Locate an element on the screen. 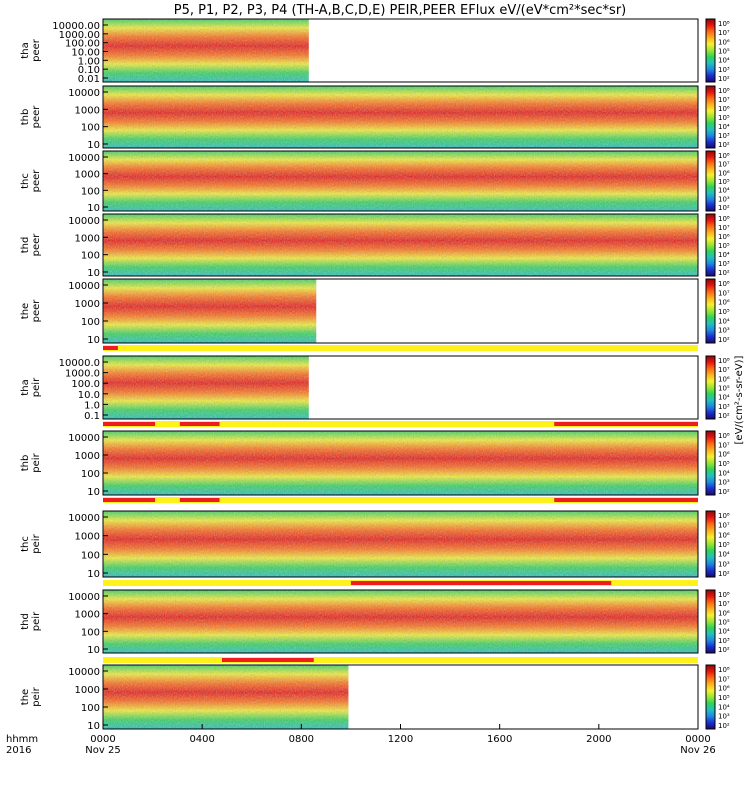 The width and height of the screenshot is (750, 804). x-tick-label: 2000 is located at coordinates (598, 739).